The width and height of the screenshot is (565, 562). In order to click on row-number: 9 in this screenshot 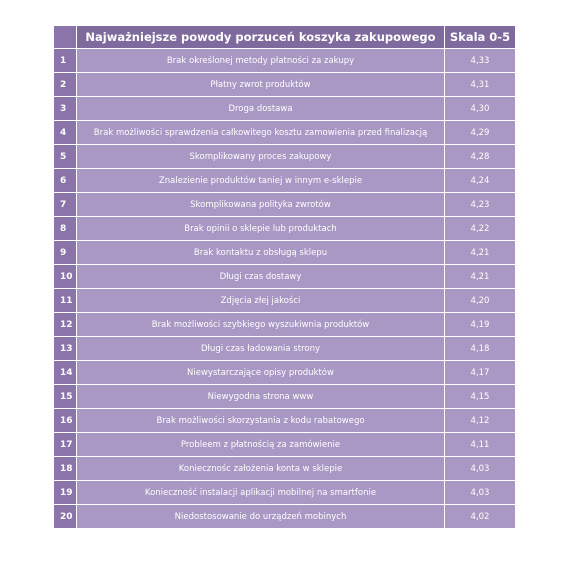, I will do `click(65, 252)`.